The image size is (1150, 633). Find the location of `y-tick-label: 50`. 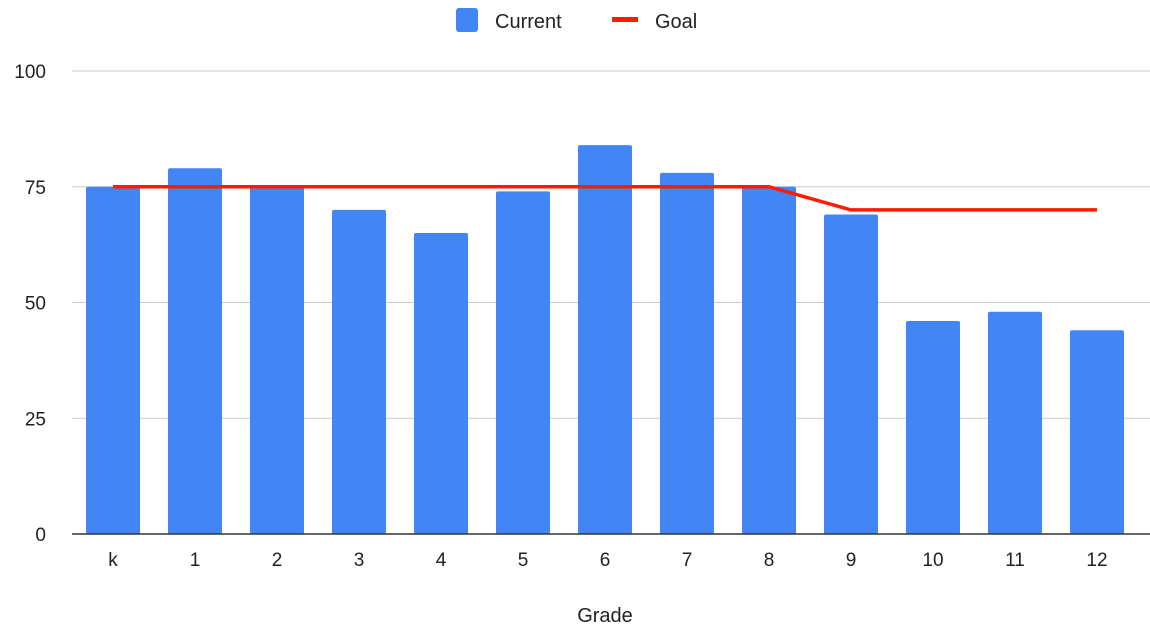

y-tick-label: 50 is located at coordinates (35, 304).